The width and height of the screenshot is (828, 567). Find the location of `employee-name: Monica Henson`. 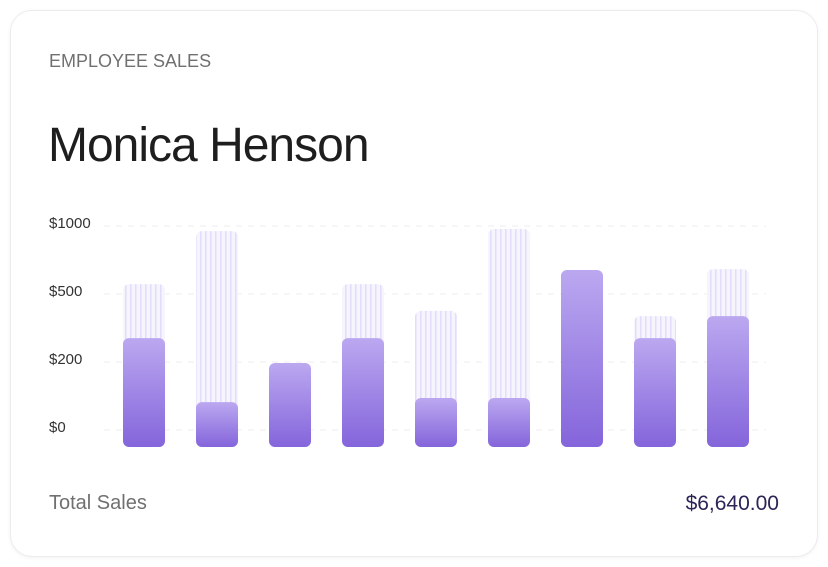

employee-name: Monica Henson is located at coordinates (209, 145).